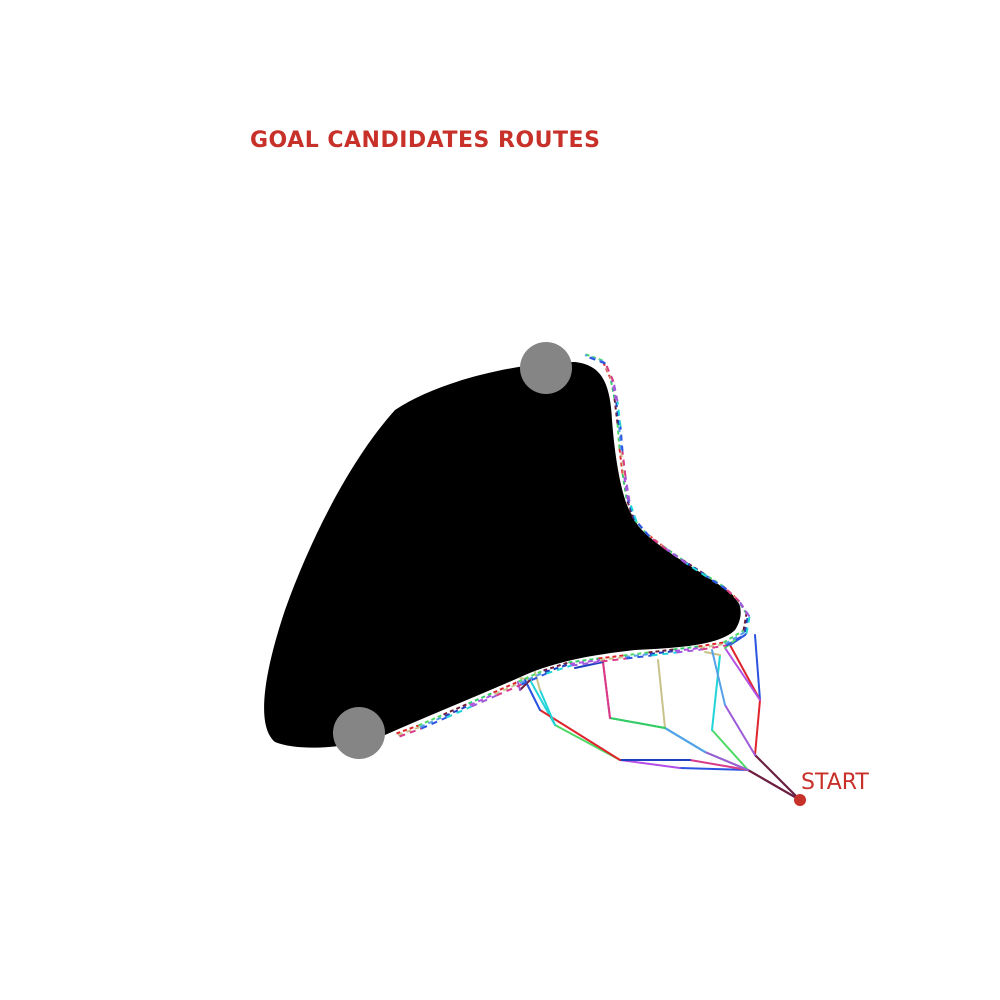 Image resolution: width=1000 pixels, height=1000 pixels. Describe the element at coordinates (425, 140) in the screenshot. I see `diagram-title: GOAL CANDIDATES ROUTES` at that location.